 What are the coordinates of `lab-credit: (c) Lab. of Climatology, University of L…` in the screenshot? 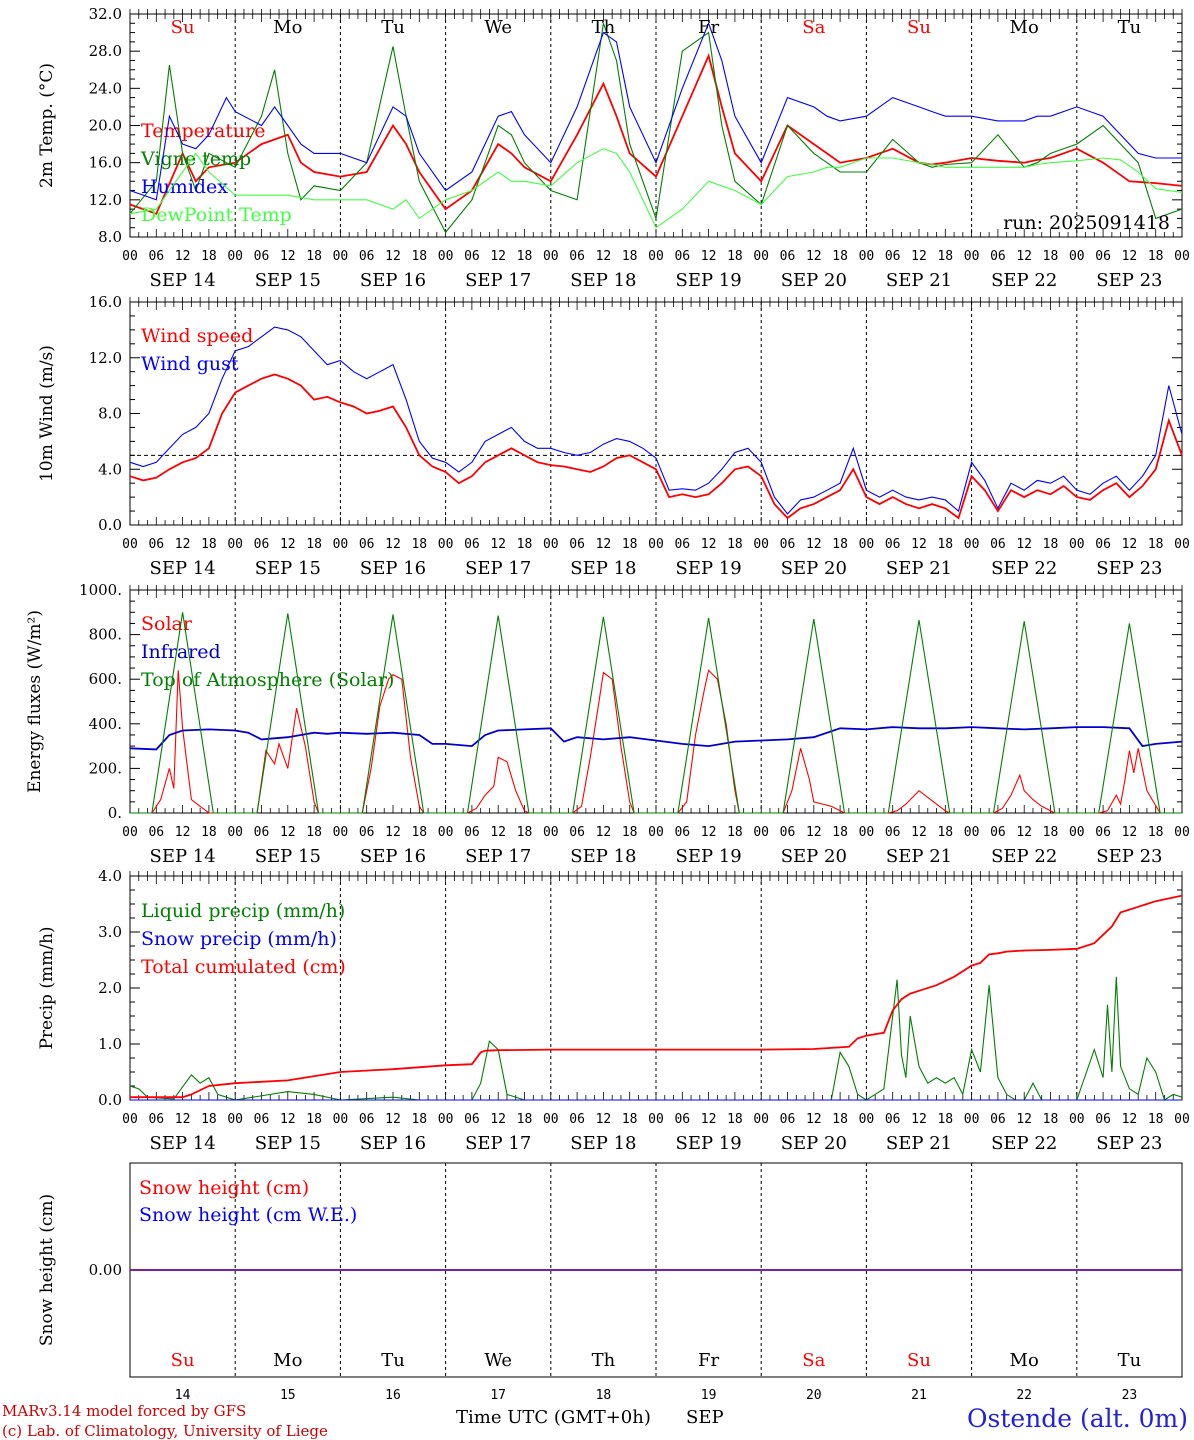 It's located at (165, 1431).